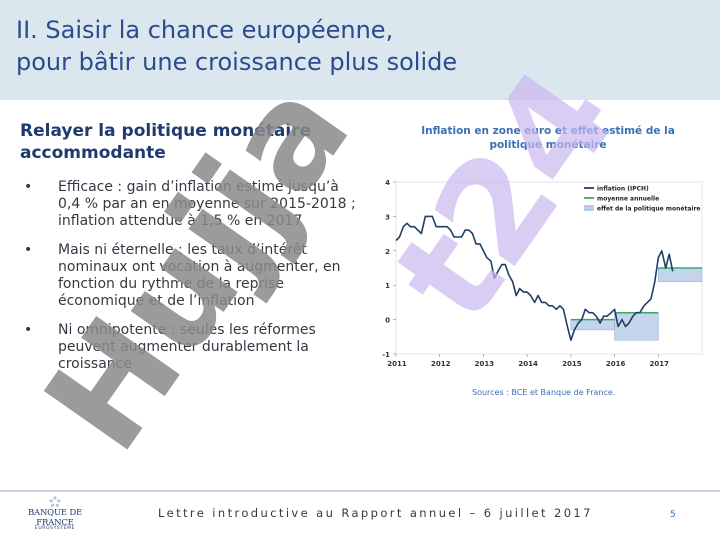 This screenshot has height=540, width=720. Describe the element at coordinates (387, 321) in the screenshot. I see `y-tick-label: 0` at that location.